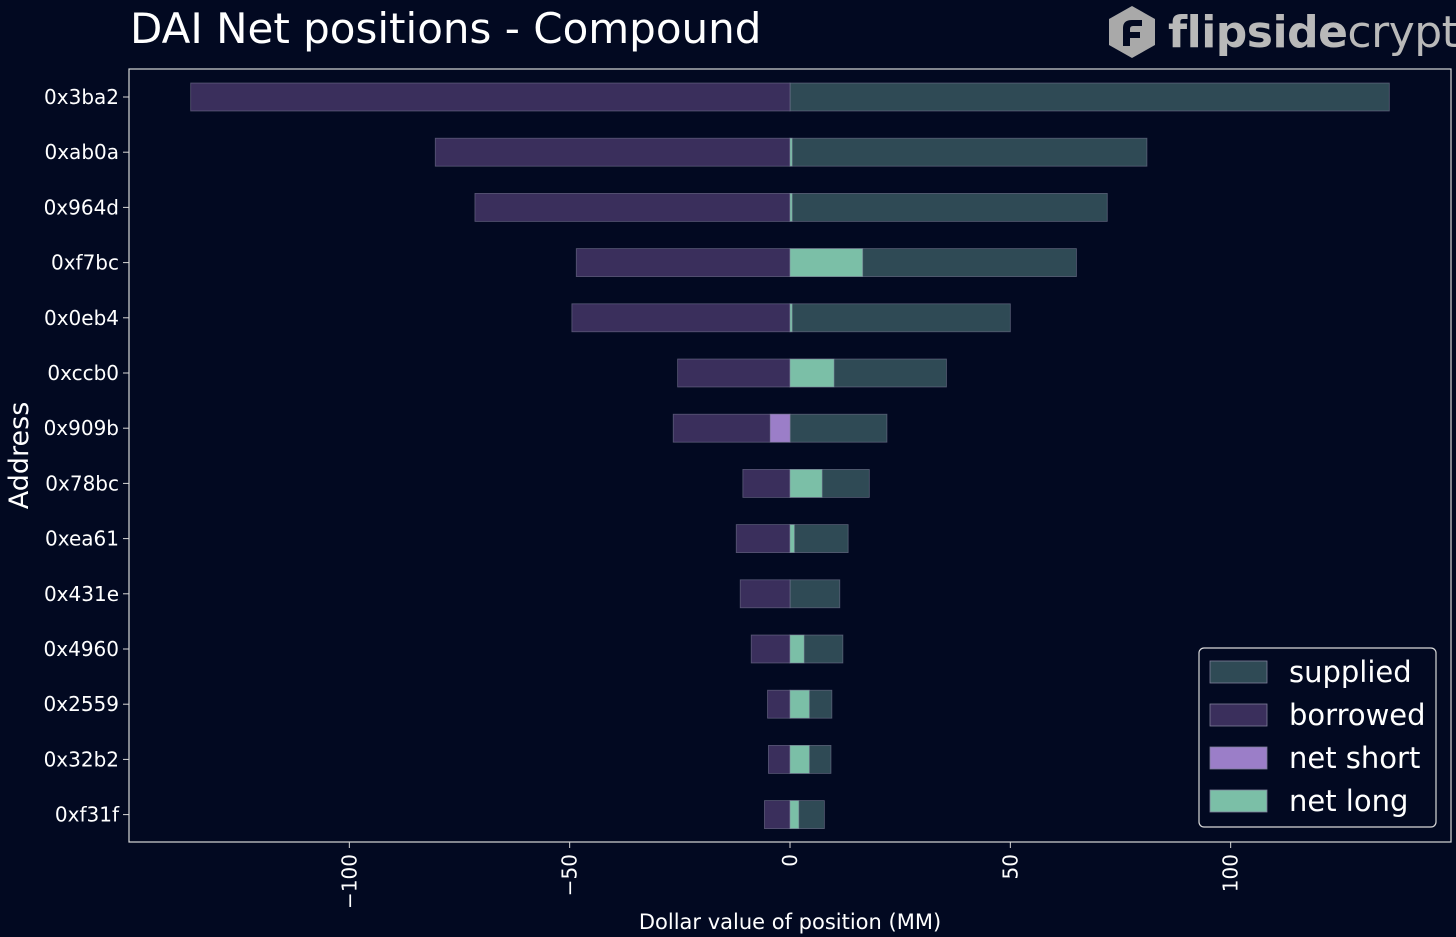 The width and height of the screenshot is (1456, 937). Describe the element at coordinates (790, 860) in the screenshot. I see `x-tick-label: 0` at that location.